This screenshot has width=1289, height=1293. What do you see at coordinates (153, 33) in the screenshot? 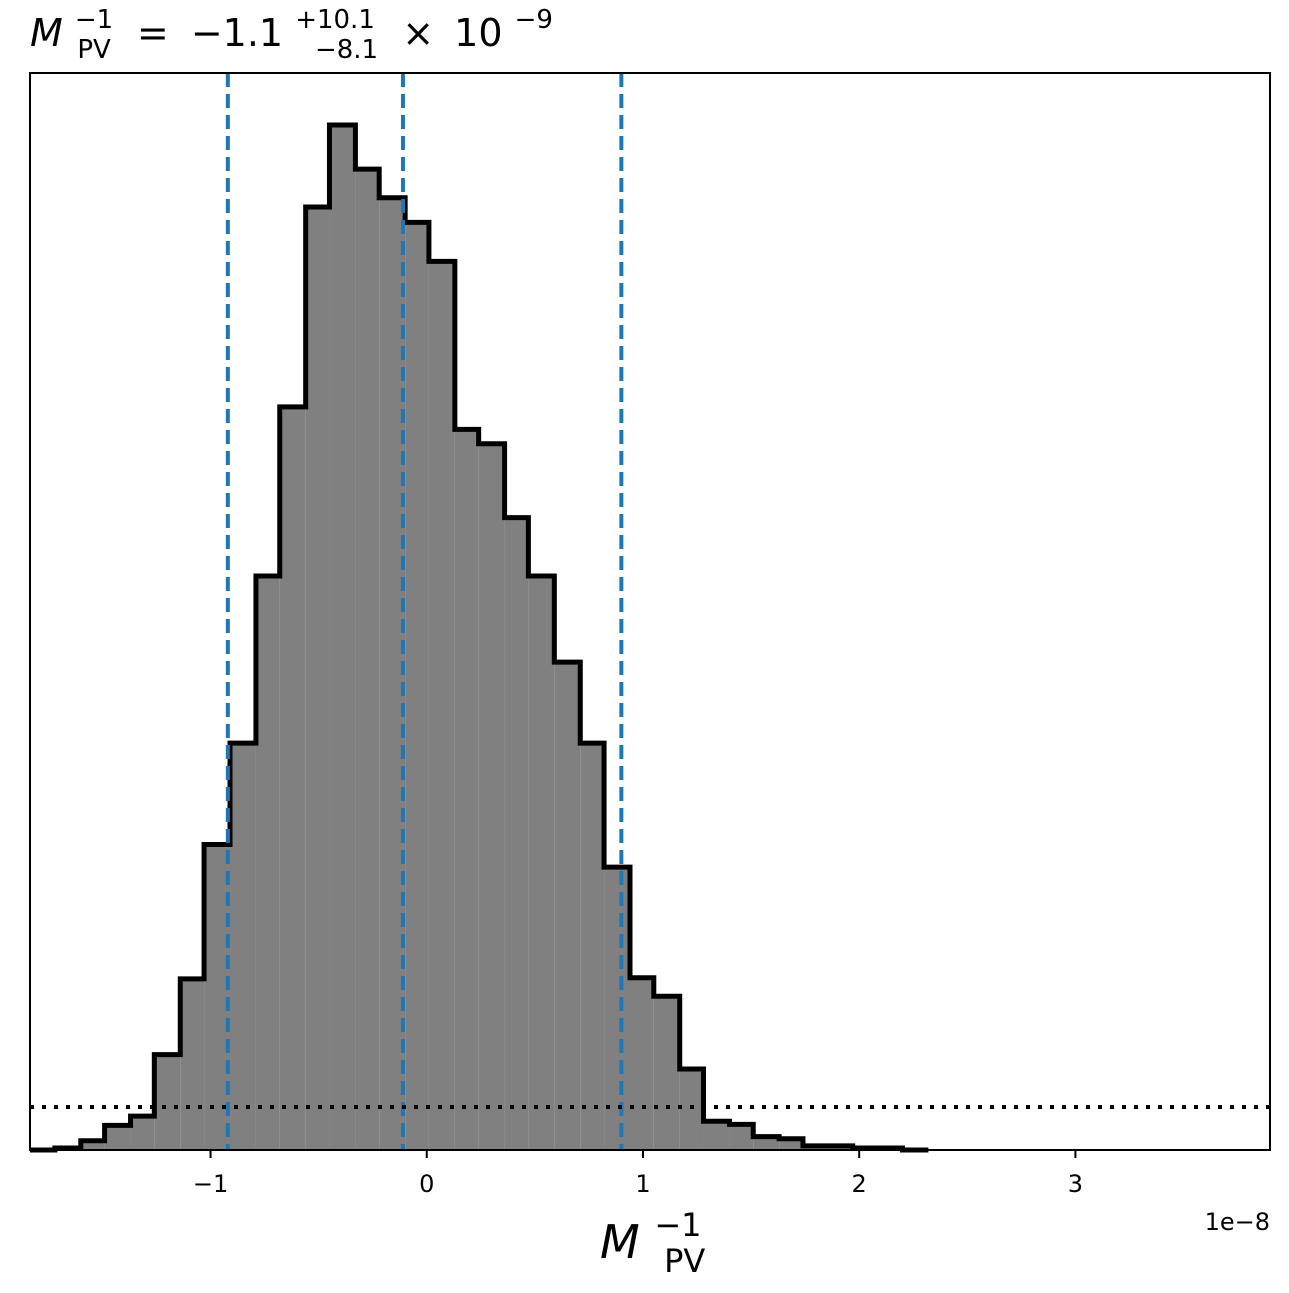
I see `title-equals: =` at bounding box center [153, 33].